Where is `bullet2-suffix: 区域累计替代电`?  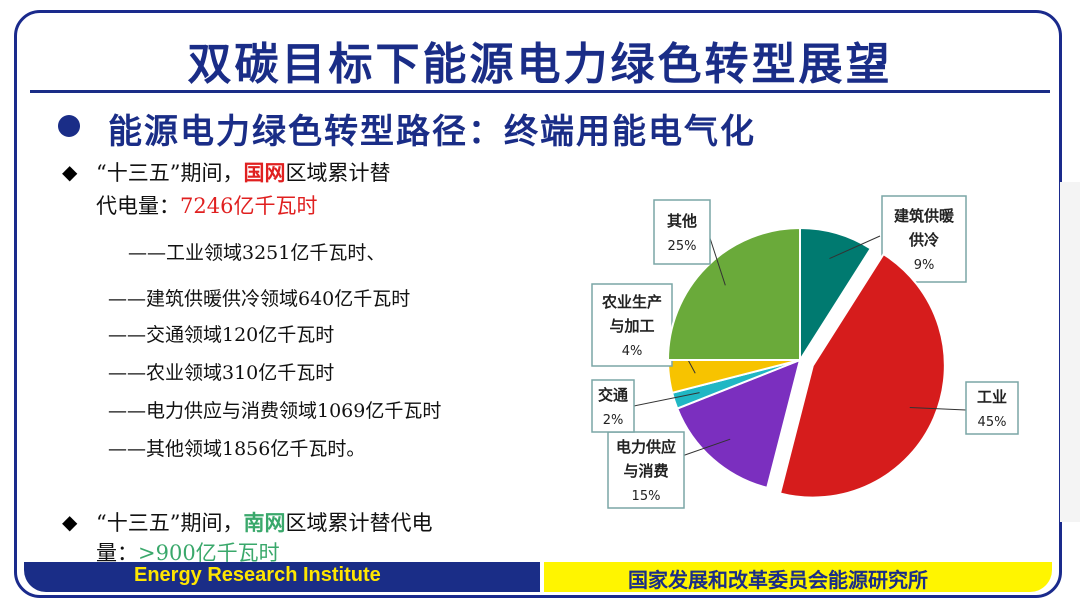 bullet2-suffix: 区域累计替代电 is located at coordinates (359, 523).